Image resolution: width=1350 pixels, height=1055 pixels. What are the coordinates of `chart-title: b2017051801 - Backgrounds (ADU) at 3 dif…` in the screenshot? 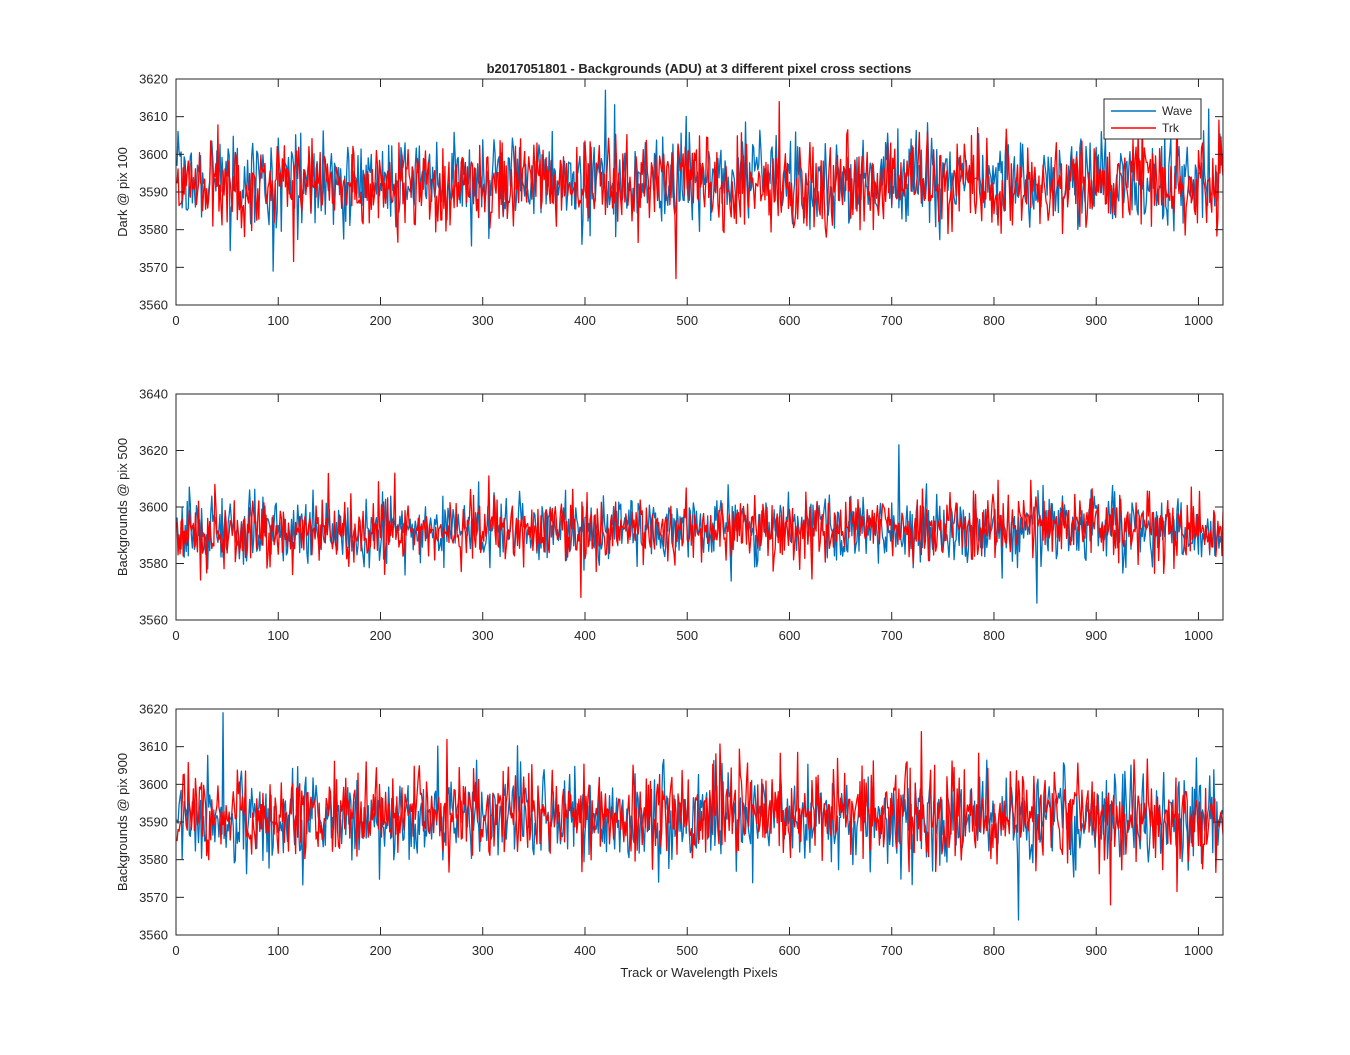 It's located at (699, 68).